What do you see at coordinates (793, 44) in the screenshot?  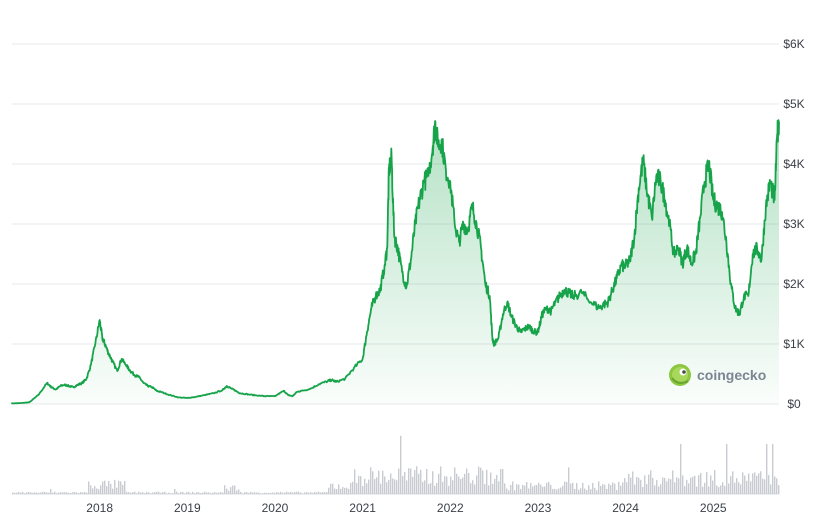 I see `y-tick-label: $6K` at bounding box center [793, 44].